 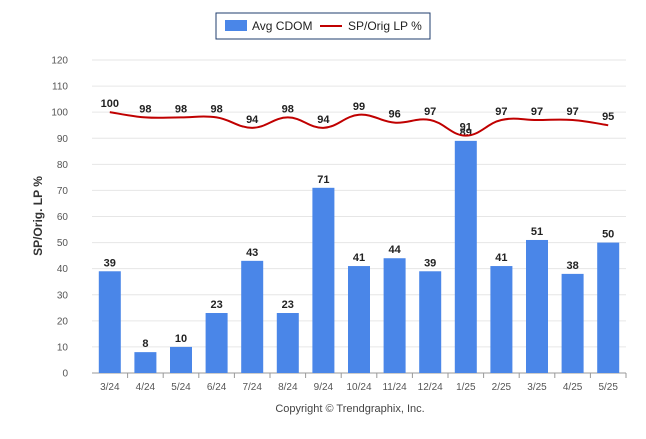 I want to click on y-tick-label: 90, so click(x=63, y=139).